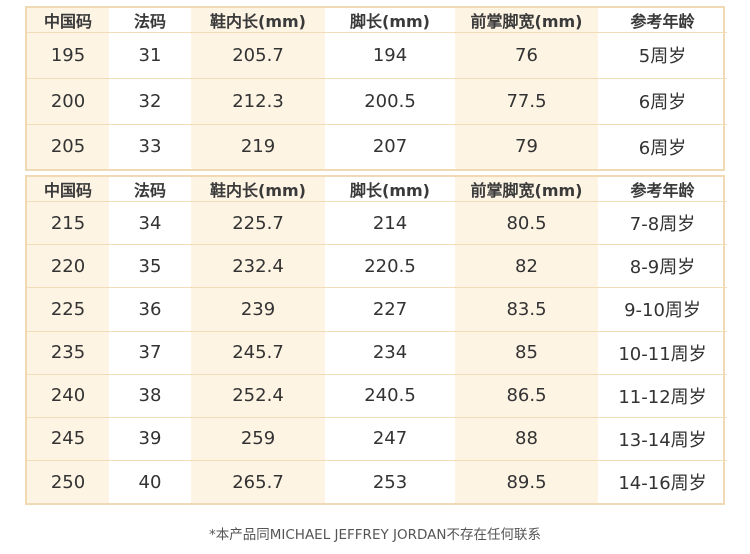 This screenshot has height=554, width=750. What do you see at coordinates (150, 482) in the screenshot?
I see `cell-eu-size: 40` at bounding box center [150, 482].